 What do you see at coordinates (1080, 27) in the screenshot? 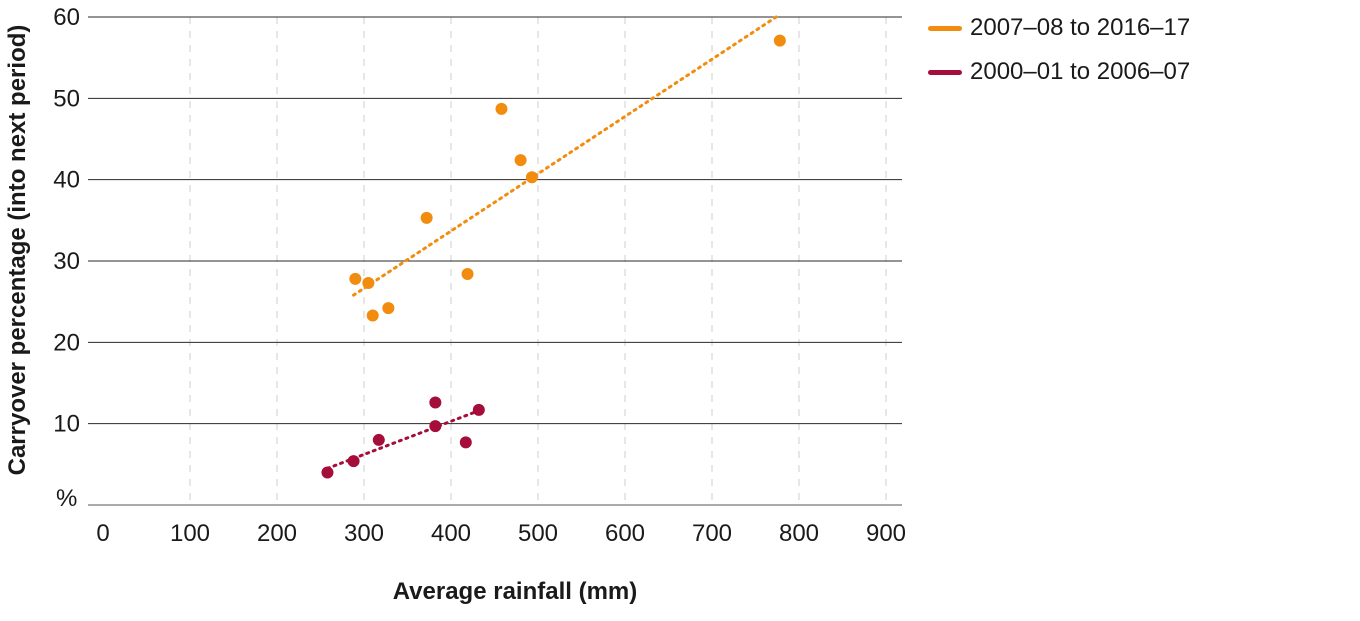
I see `legend-label-series-1: 2007–08 to 2016–17` at bounding box center [1080, 27].